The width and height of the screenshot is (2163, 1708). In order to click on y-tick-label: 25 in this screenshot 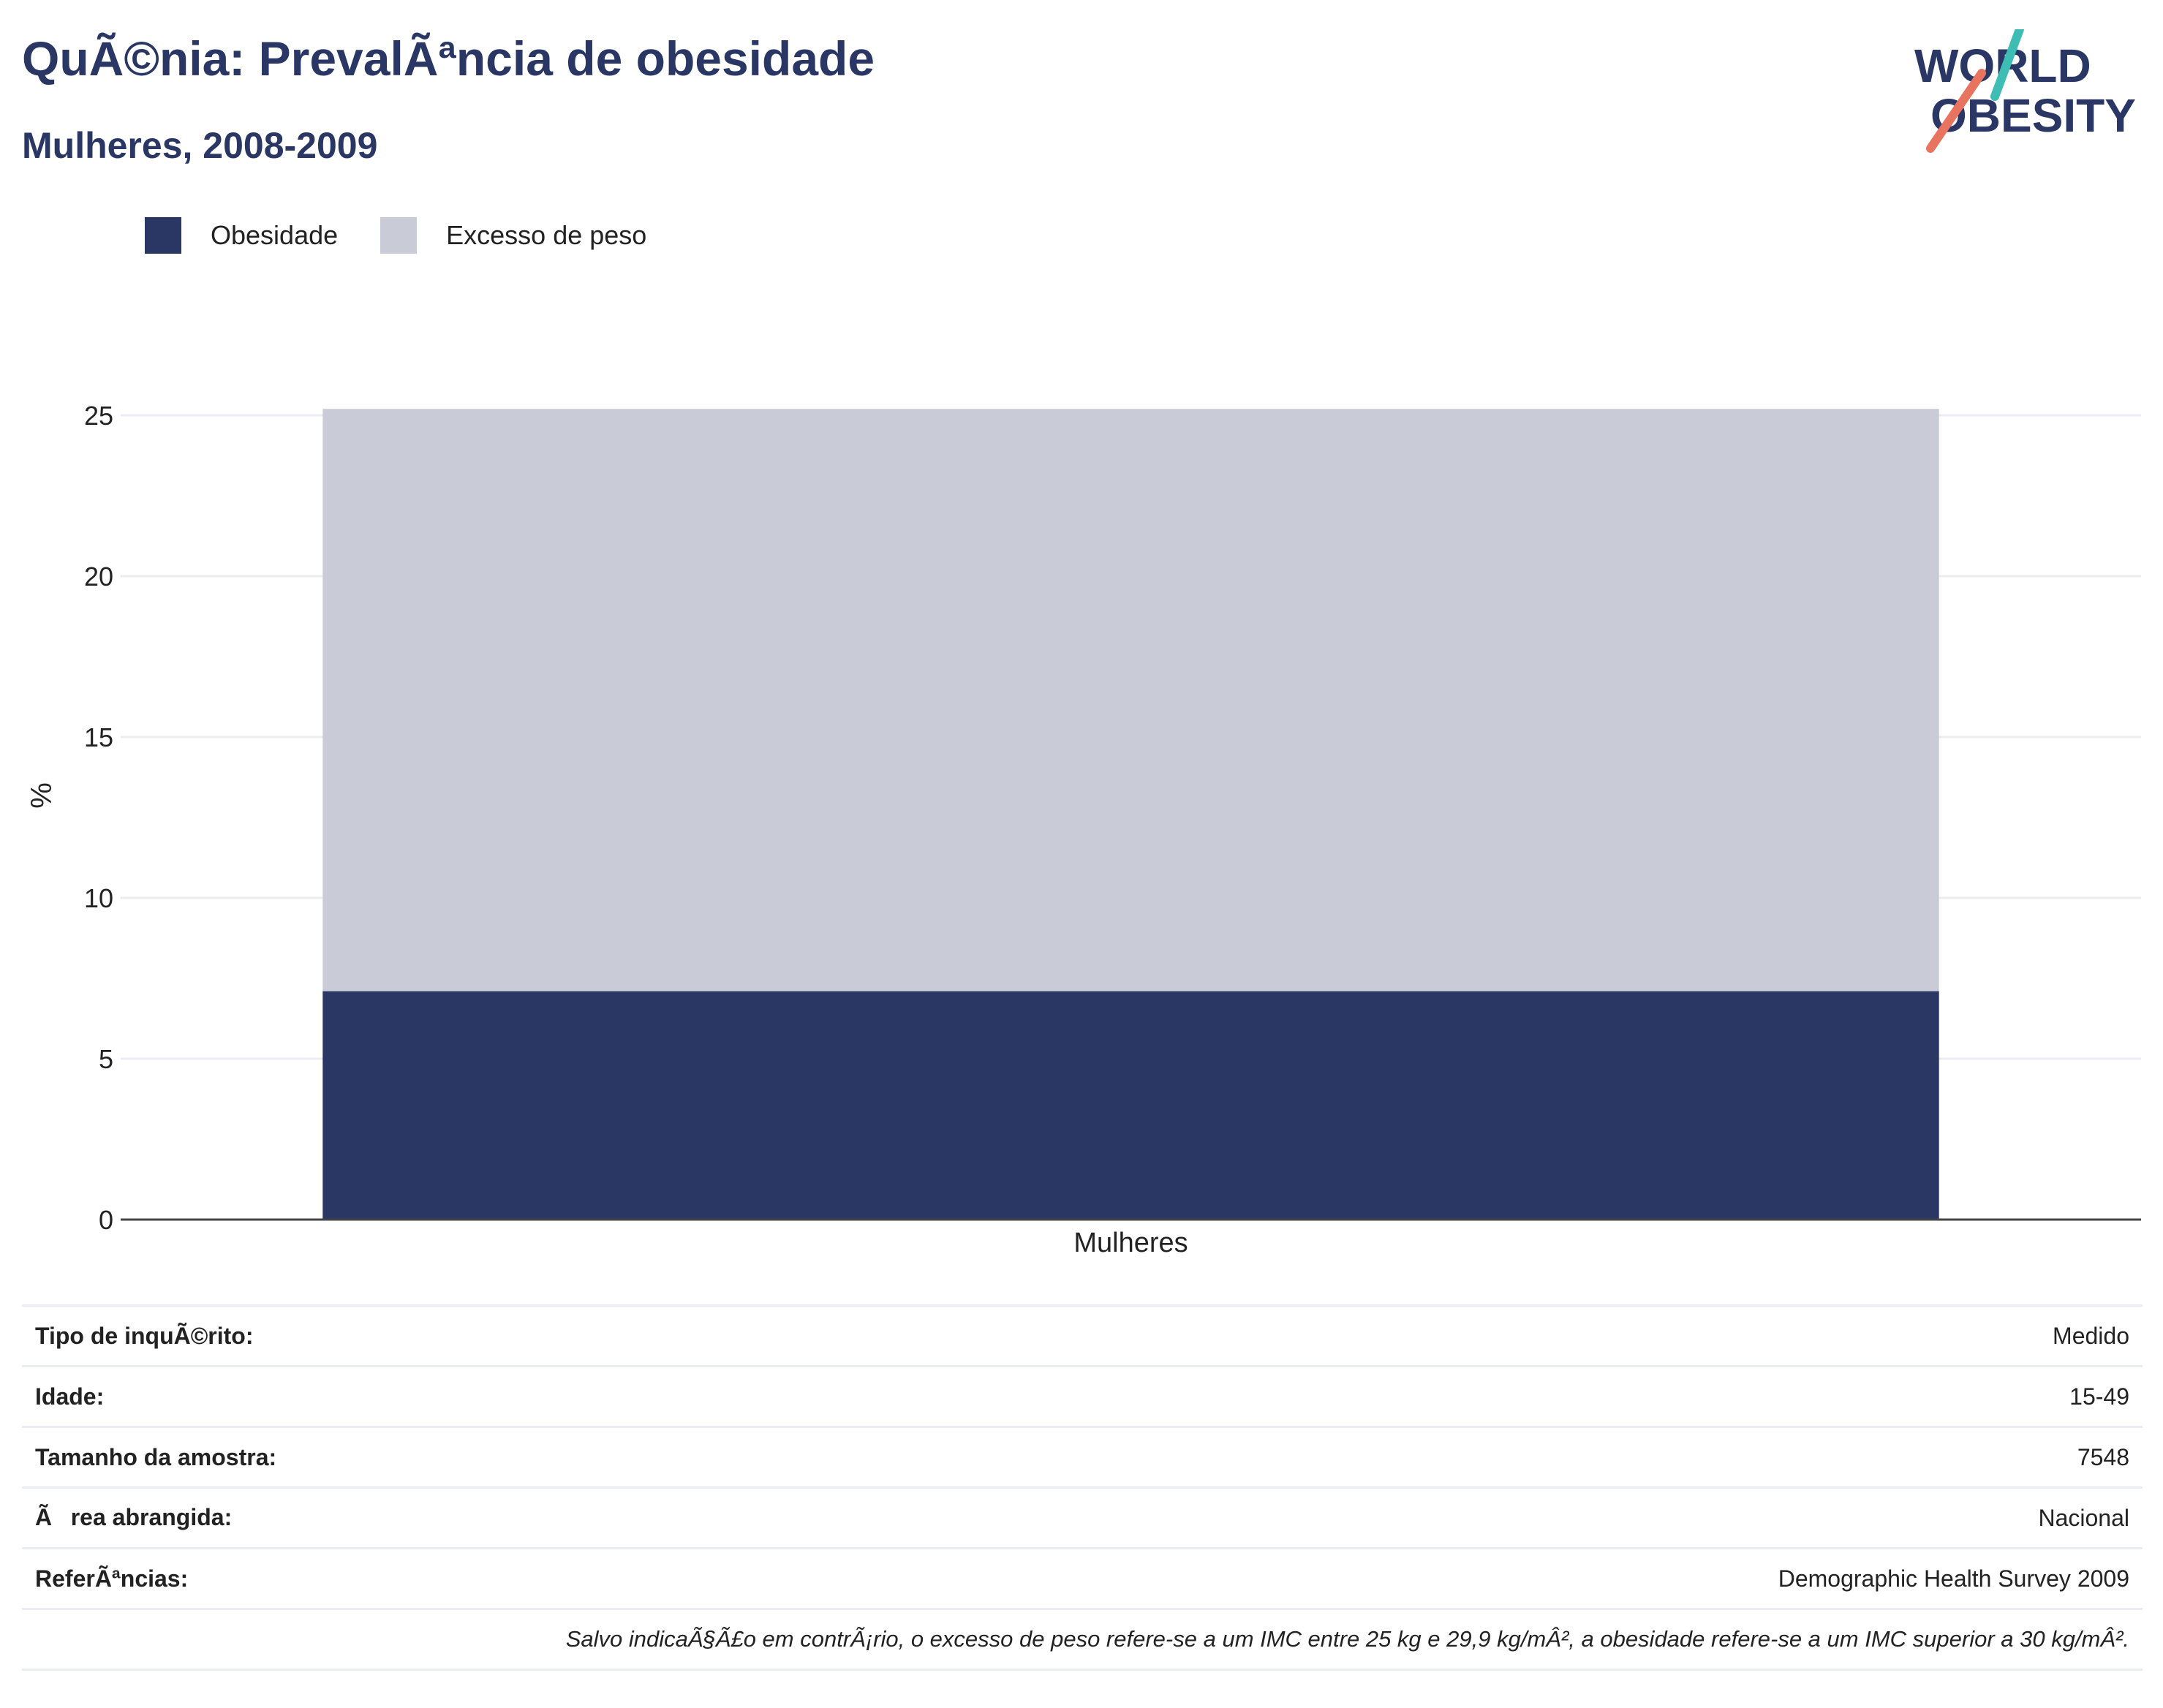, I will do `click(98, 416)`.